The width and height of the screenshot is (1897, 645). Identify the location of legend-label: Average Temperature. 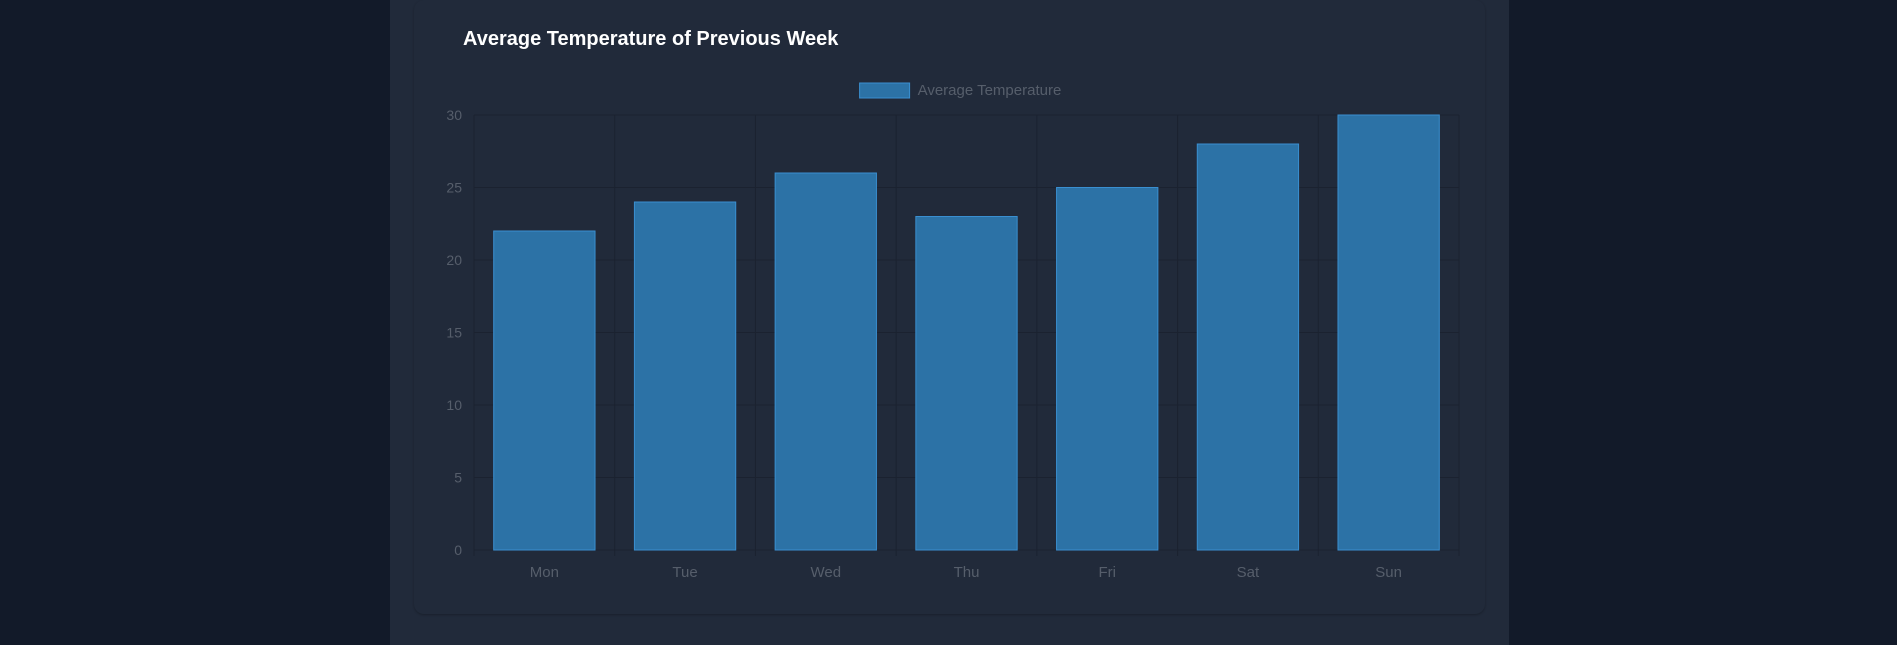
(990, 90).